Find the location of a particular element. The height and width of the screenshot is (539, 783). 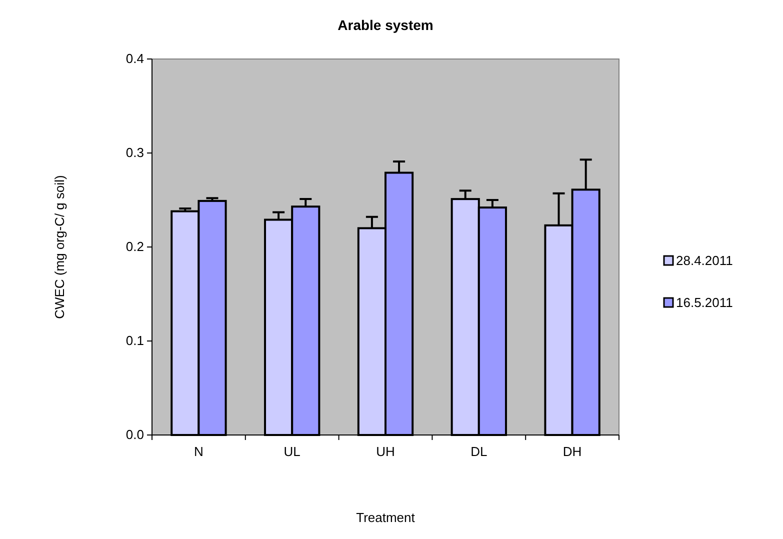

x-tick-label: N is located at coordinates (199, 452).